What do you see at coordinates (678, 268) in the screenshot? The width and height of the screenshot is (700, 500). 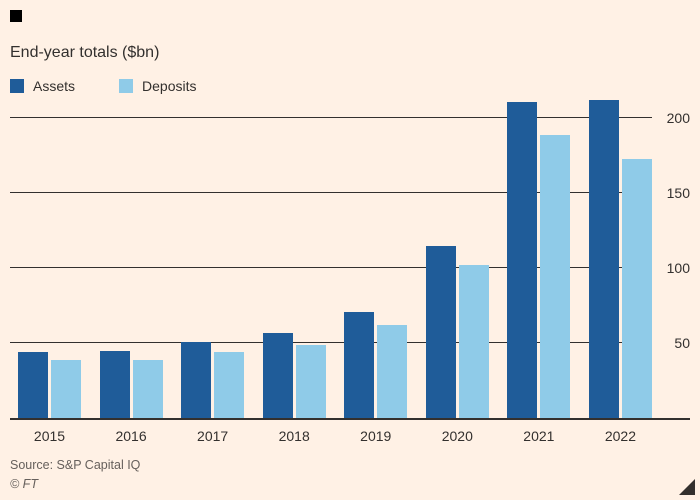 I see `y-axis-tick-label-100: 100` at bounding box center [678, 268].